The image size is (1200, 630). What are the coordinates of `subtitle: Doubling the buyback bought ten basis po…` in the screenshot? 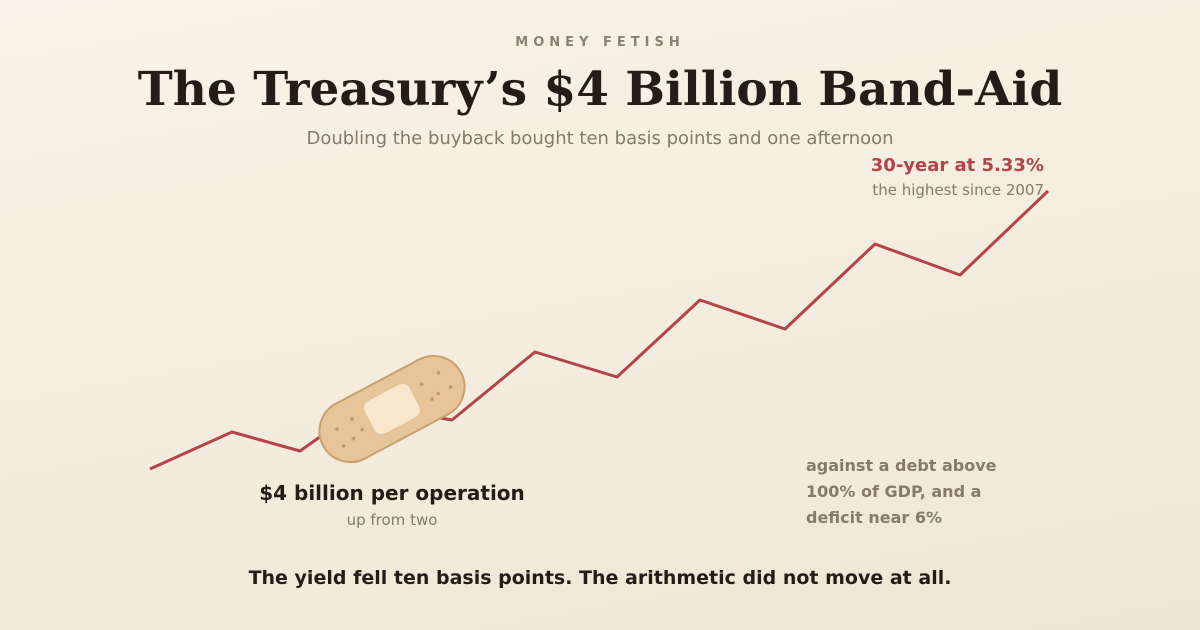 It's located at (600, 138).